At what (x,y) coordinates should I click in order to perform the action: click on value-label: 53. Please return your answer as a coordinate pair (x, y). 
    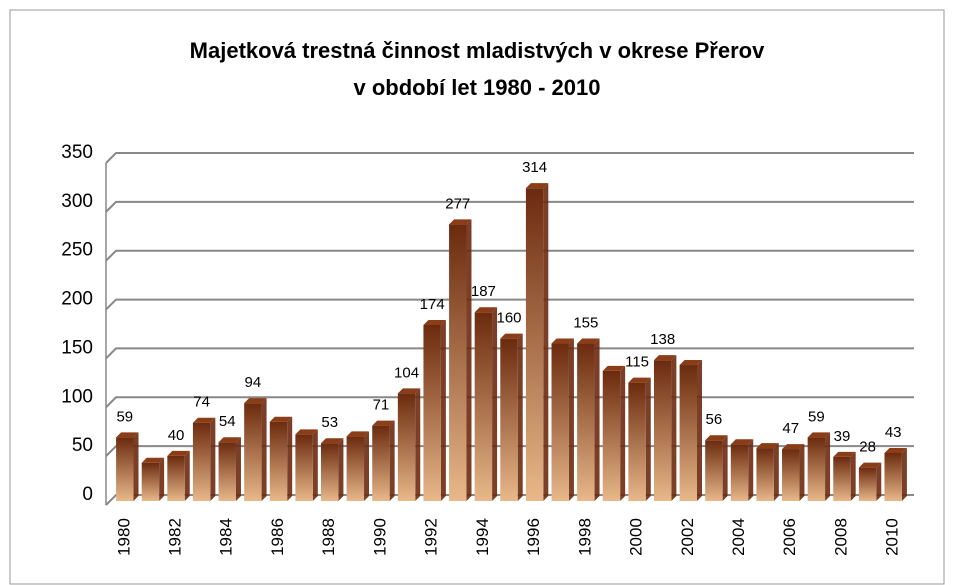
    Looking at the image, I should click on (329, 422).